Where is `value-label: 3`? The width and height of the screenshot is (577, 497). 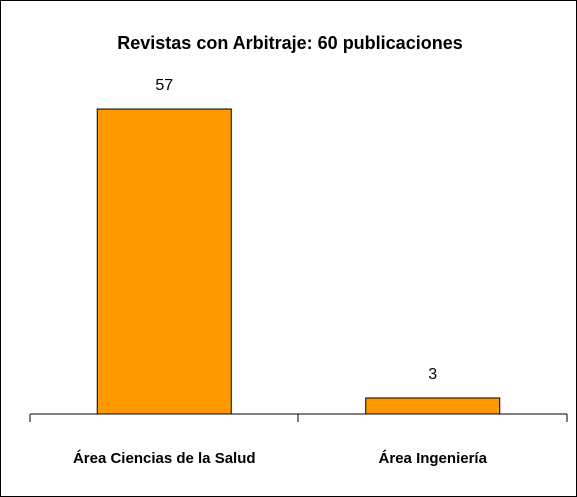
value-label: 3 is located at coordinates (432, 374).